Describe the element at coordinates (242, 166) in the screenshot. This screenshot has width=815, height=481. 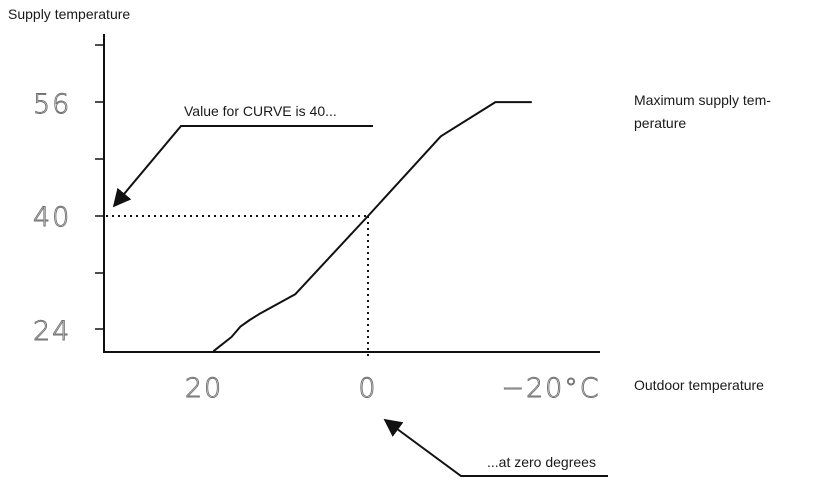
I see `curve-value-arrow` at that location.